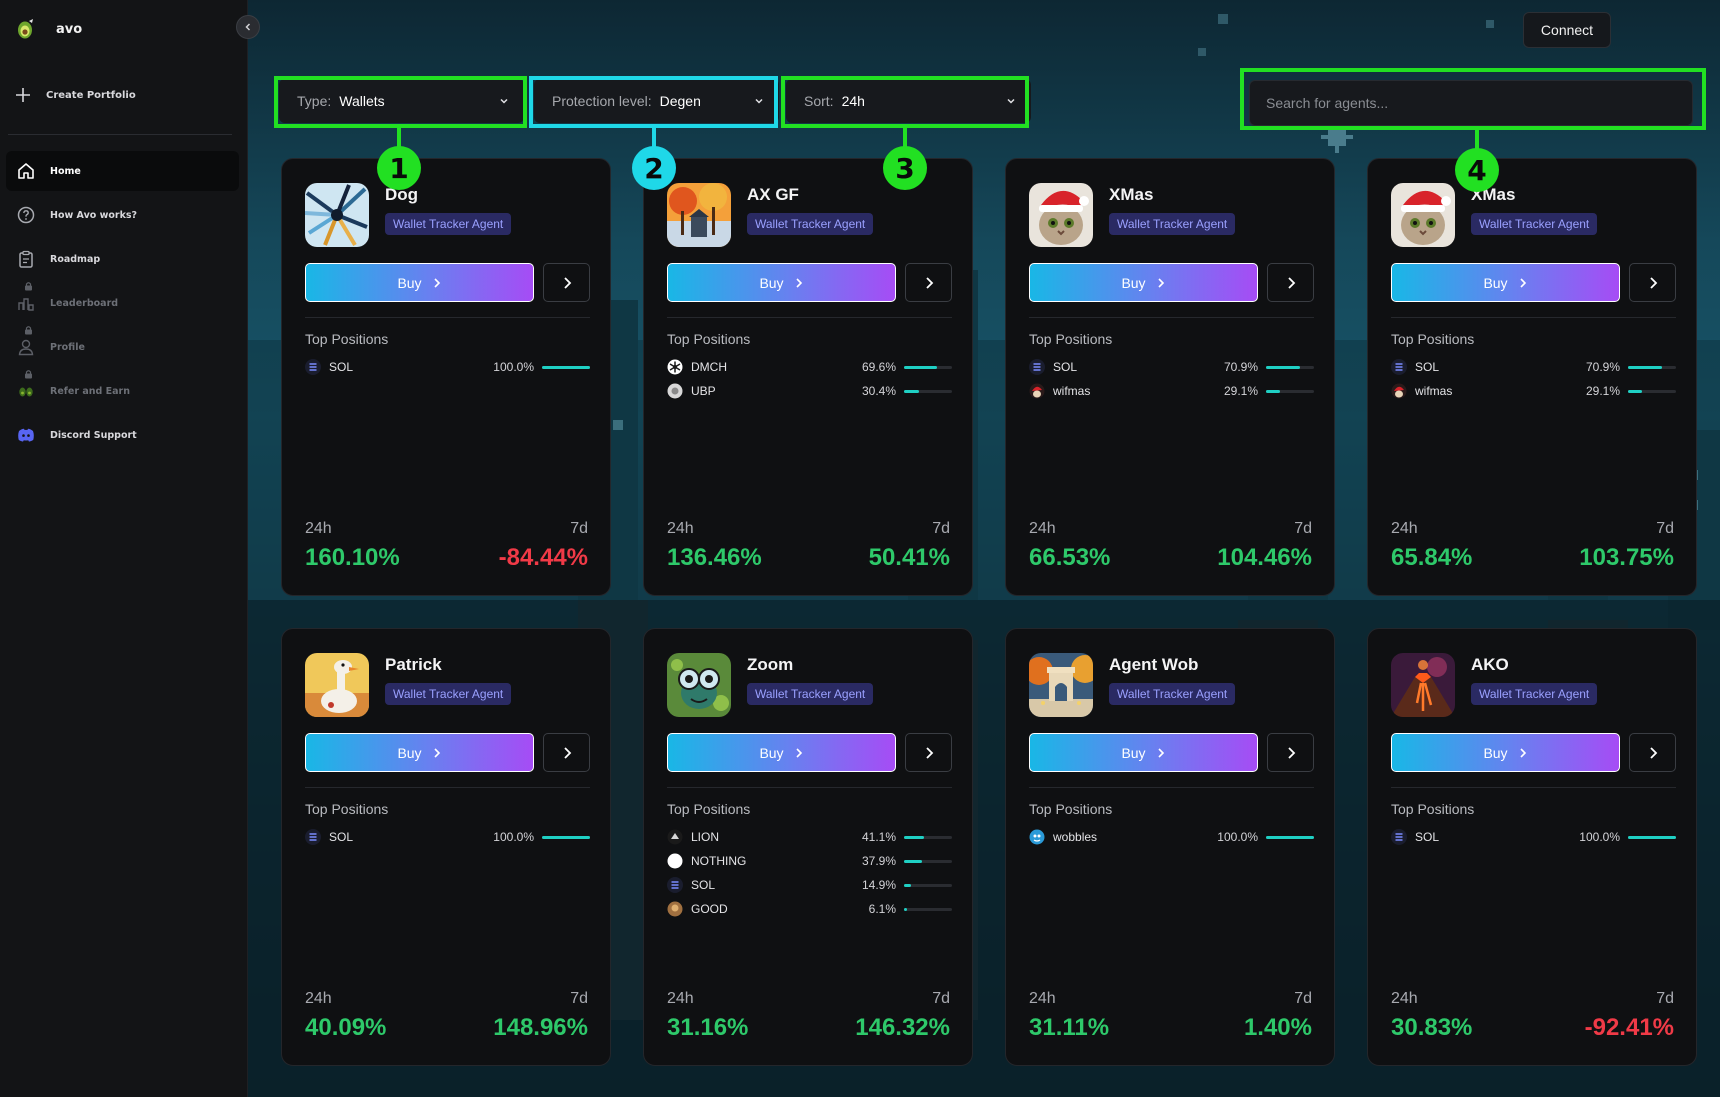 The image size is (1720, 1097). Describe the element at coordinates (248, 27) in the screenshot. I see `collapse-sidebar-button` at that location.